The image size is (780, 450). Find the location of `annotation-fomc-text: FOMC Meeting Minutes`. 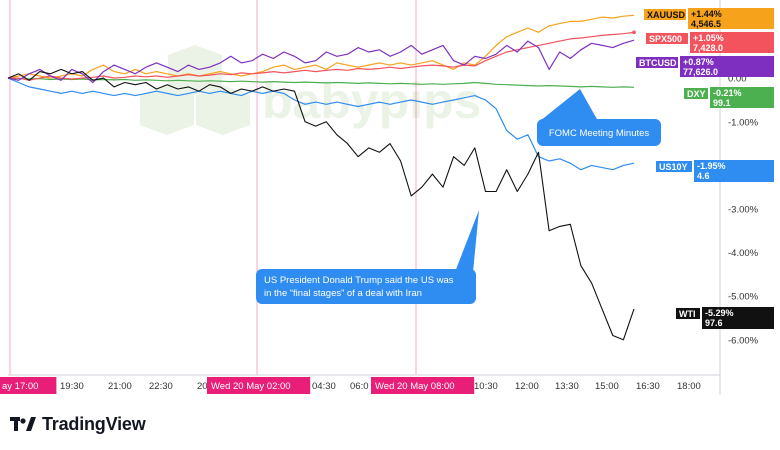

annotation-fomc-text: FOMC Meeting Minutes is located at coordinates (599, 133).